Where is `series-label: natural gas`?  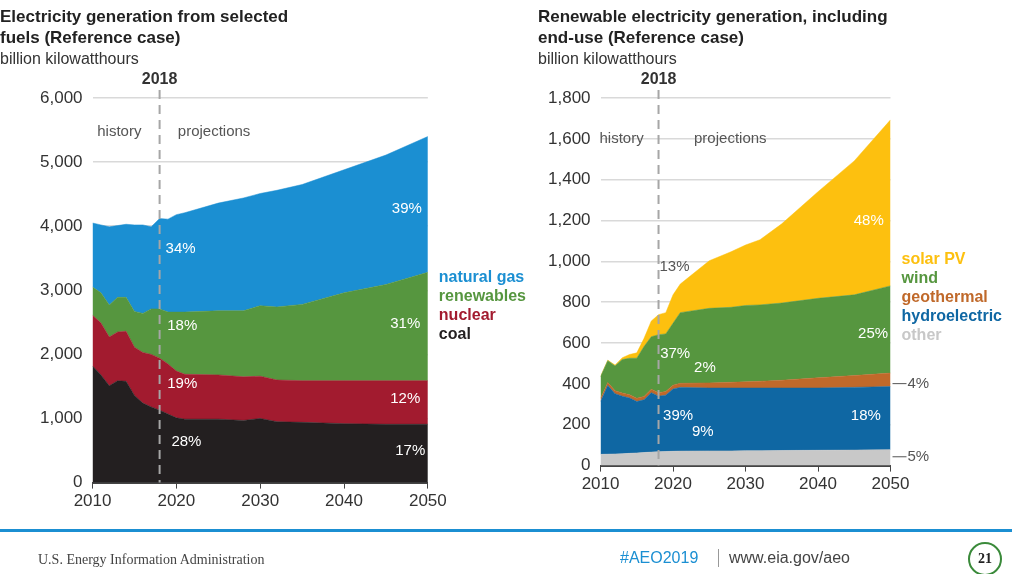 series-label: natural gas is located at coordinates (481, 277).